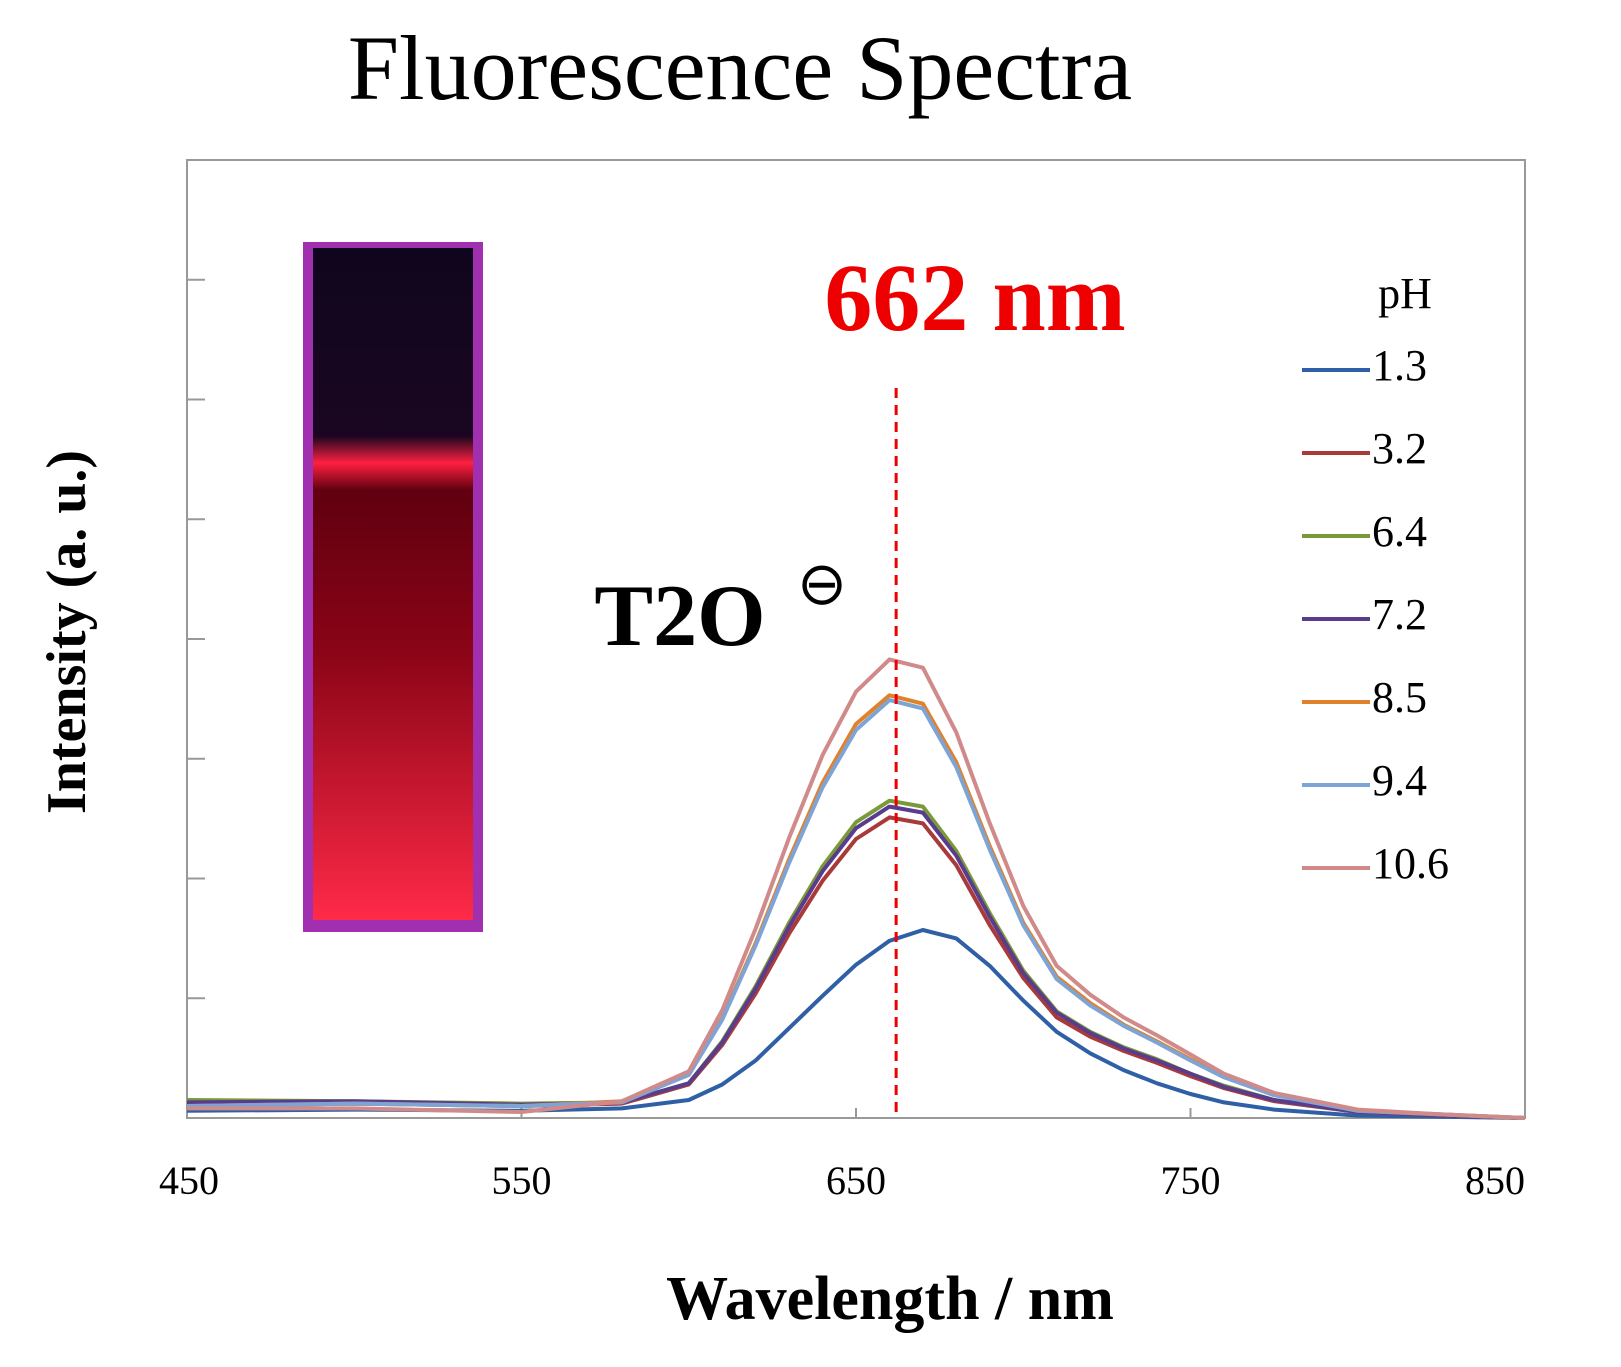  Describe the element at coordinates (1399, 448) in the screenshot. I see `legend-label: 3.2` at that location.